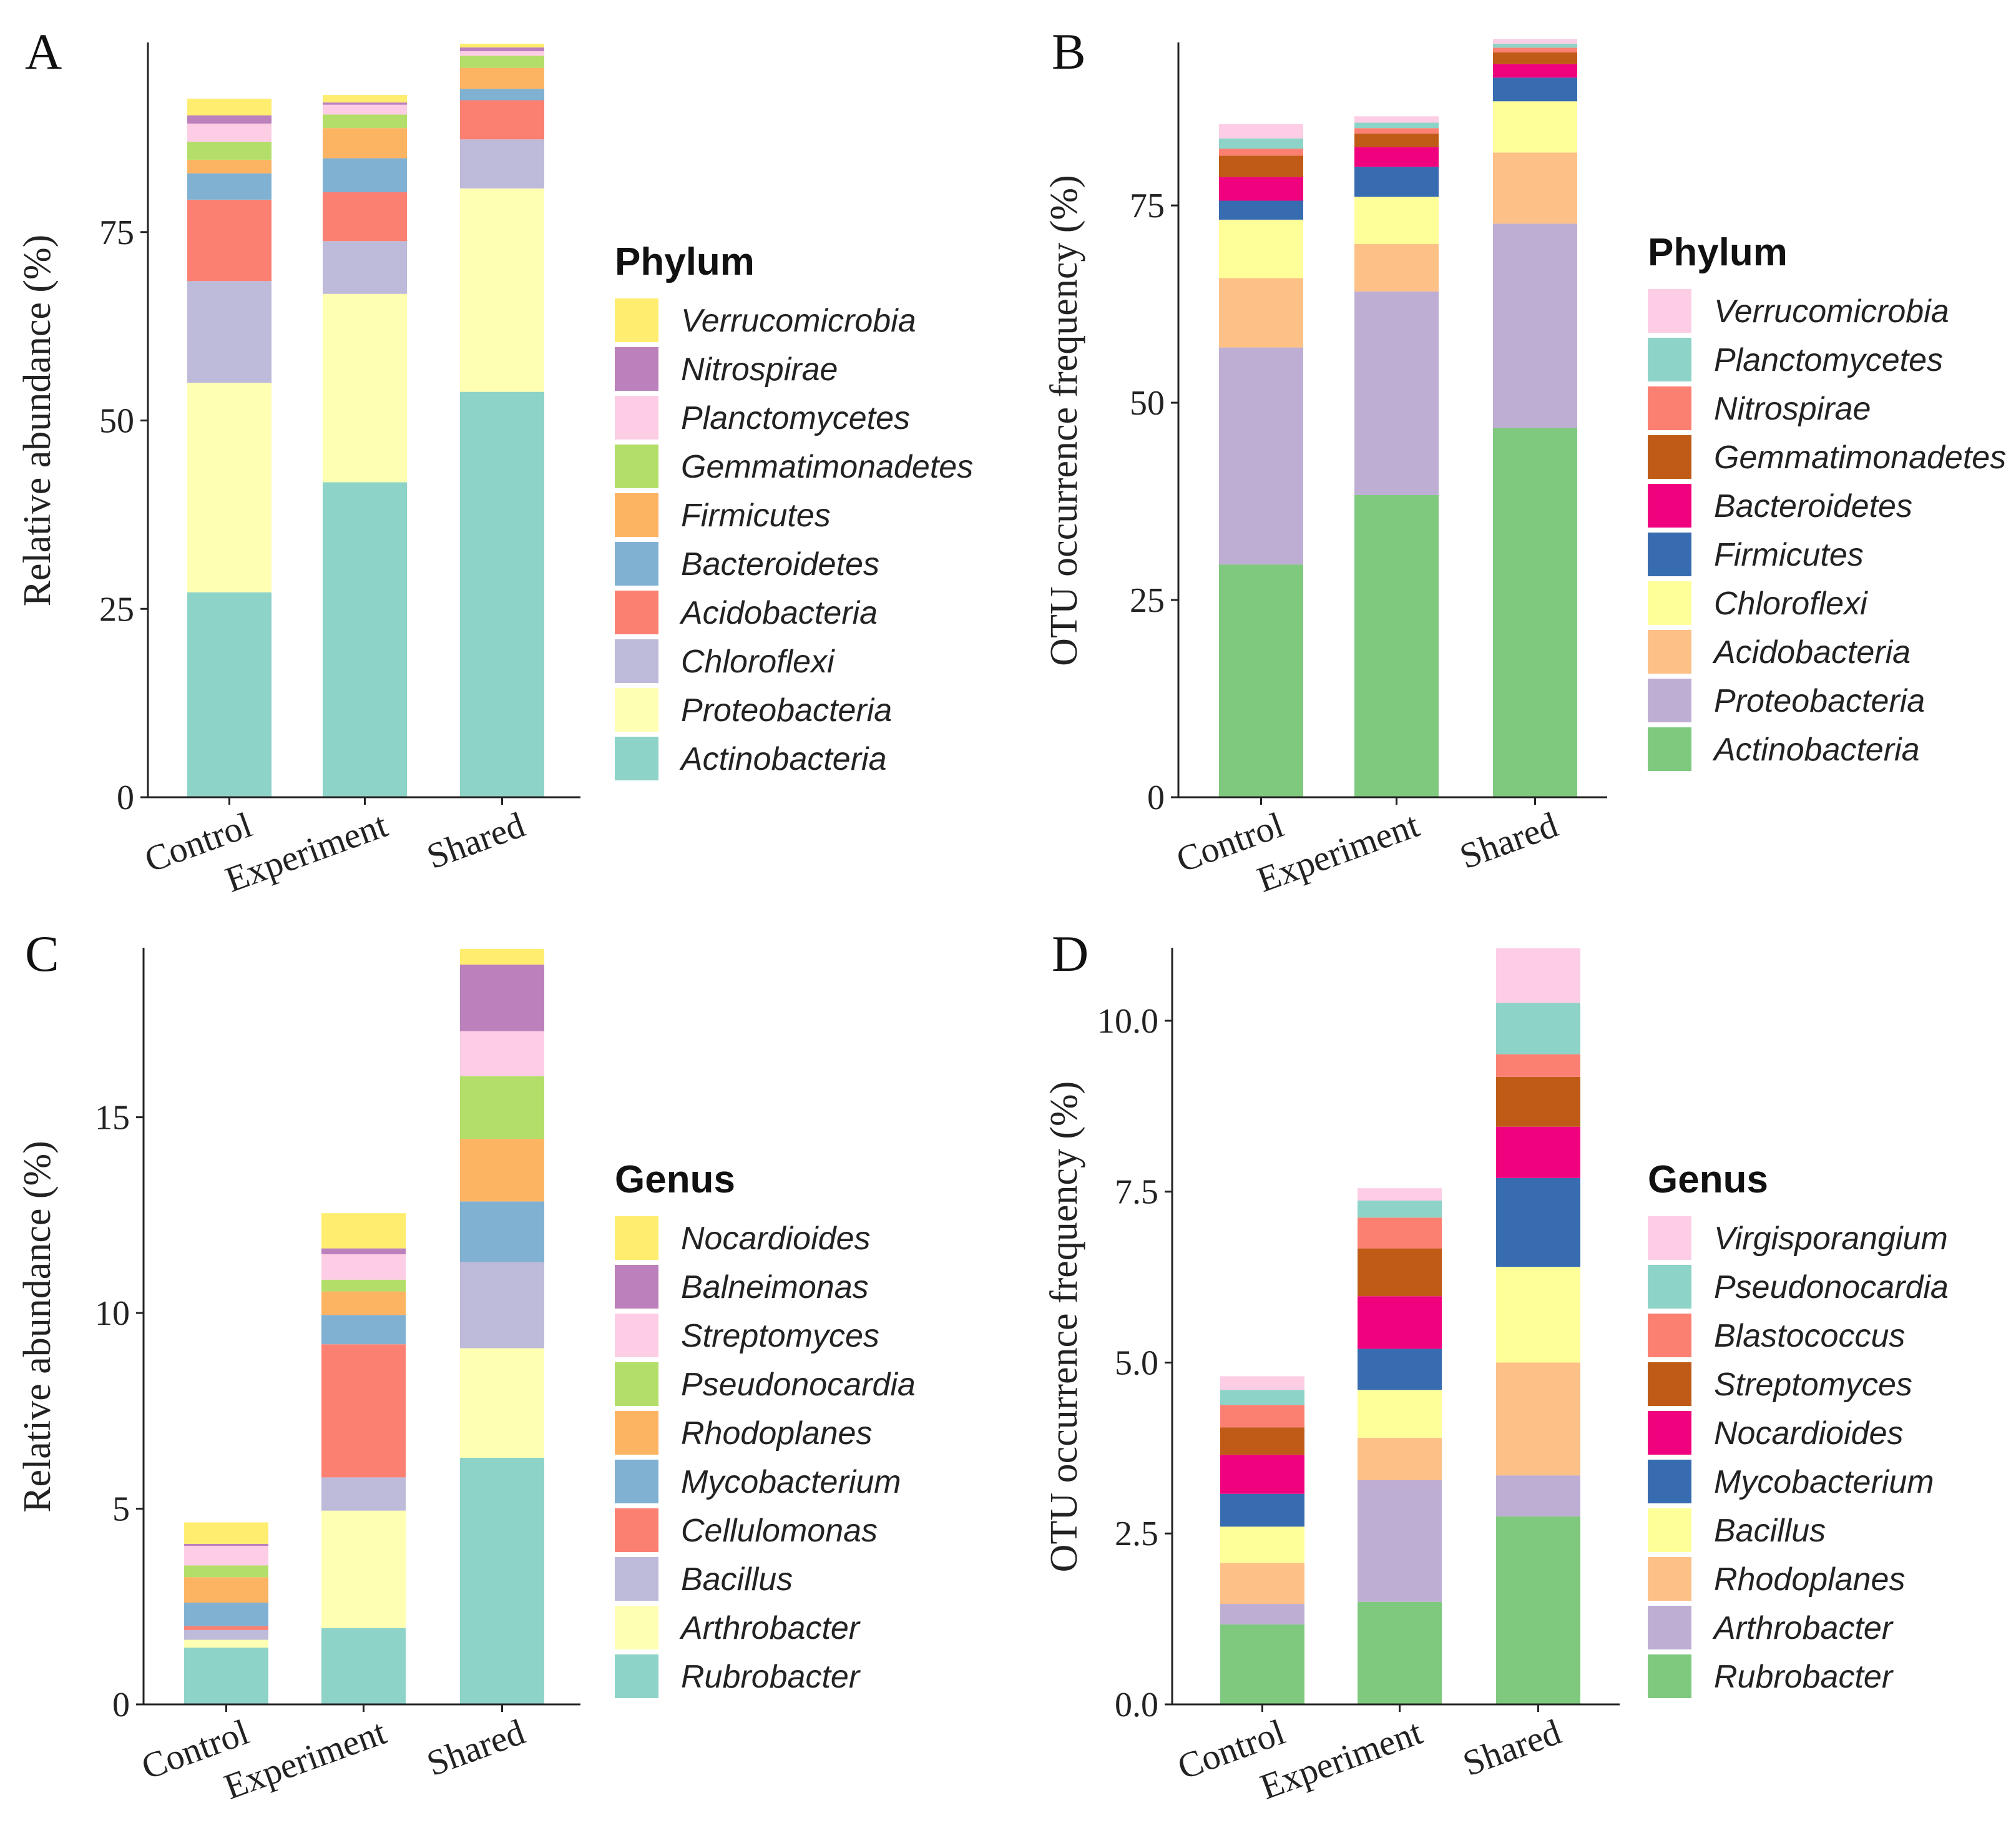  I want to click on bar-segment-cellulomonas, so click(363, 1411).